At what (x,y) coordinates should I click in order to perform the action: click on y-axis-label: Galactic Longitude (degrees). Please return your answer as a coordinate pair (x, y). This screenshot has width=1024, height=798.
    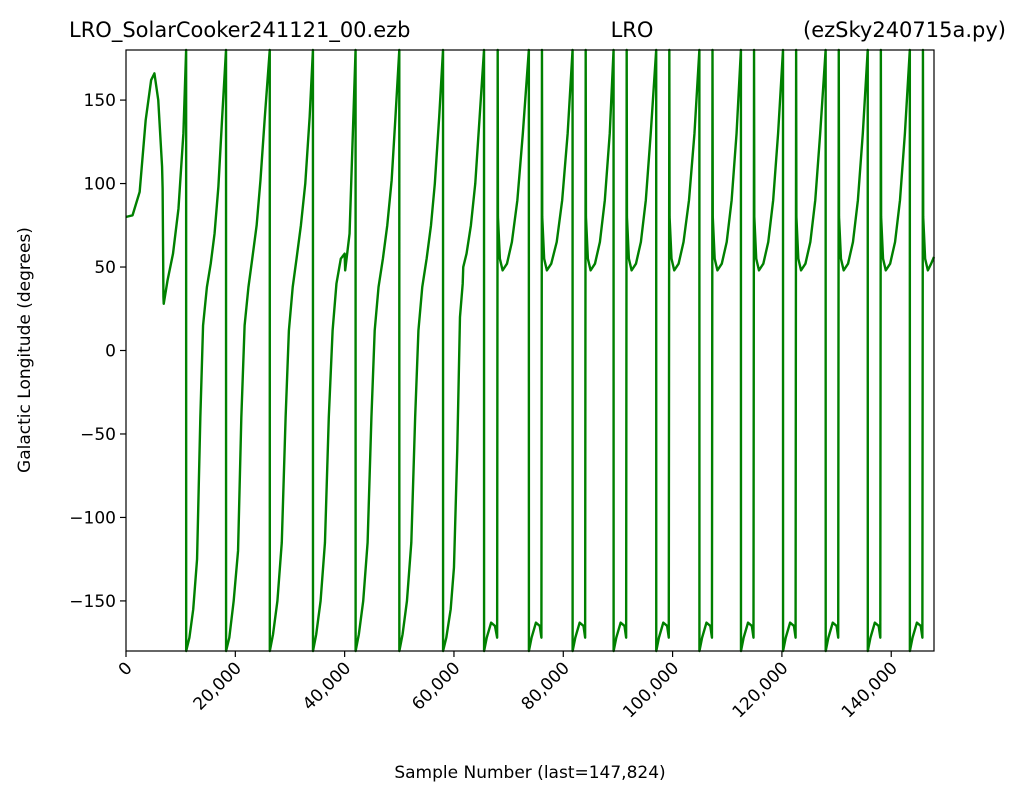
    Looking at the image, I should click on (25, 350).